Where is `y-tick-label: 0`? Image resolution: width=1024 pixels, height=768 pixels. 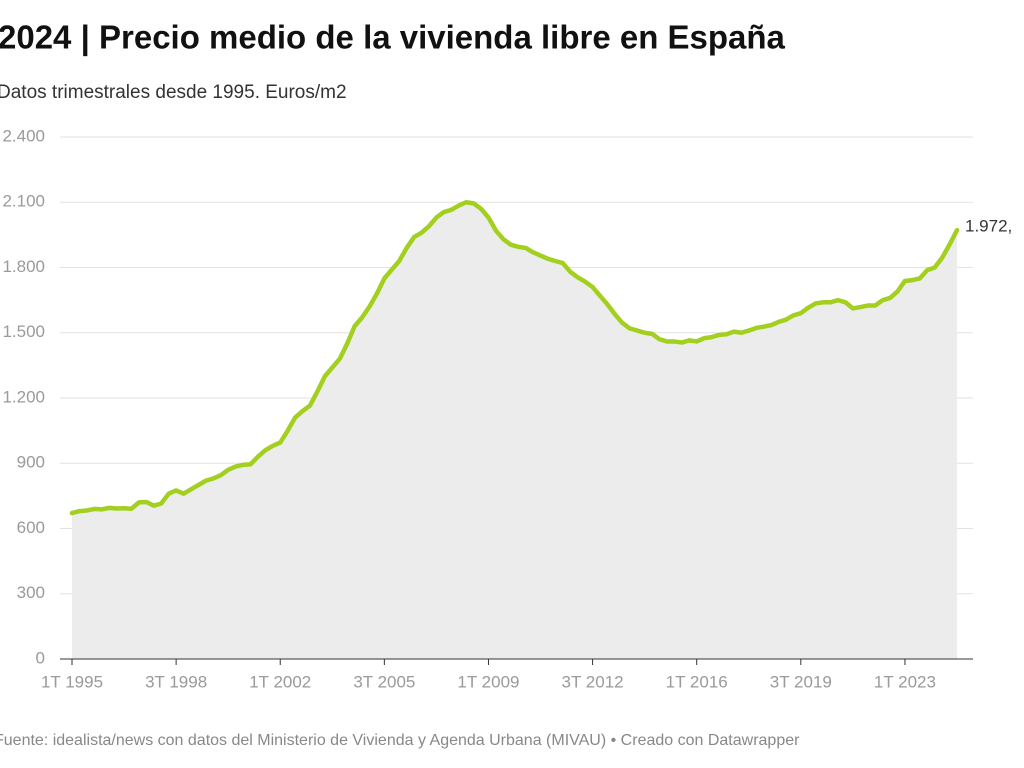
y-tick-label: 0 is located at coordinates (40, 657).